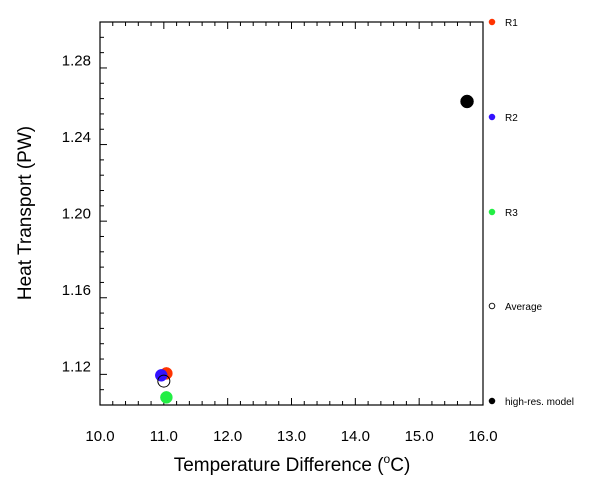  Describe the element at coordinates (164, 381) in the screenshot. I see `data-point-average` at that location.